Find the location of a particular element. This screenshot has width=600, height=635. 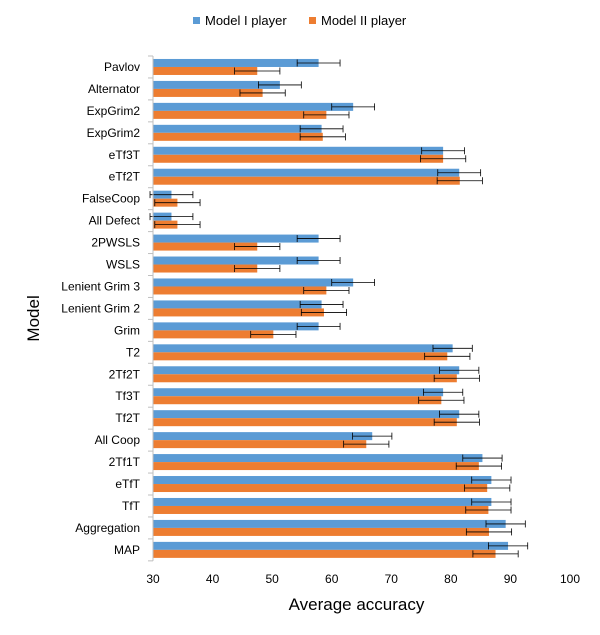

x-axis-title: Average accuracy is located at coordinates (357, 604).